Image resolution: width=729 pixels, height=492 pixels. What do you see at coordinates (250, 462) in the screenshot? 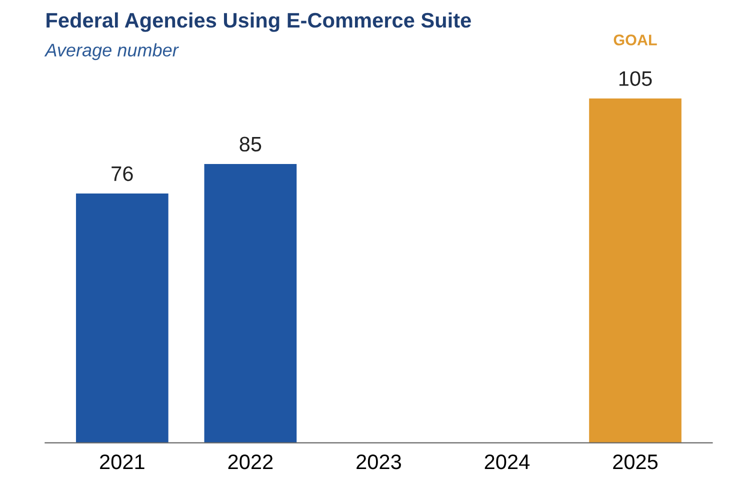
I see `x-tick-label: 2022` at bounding box center [250, 462].